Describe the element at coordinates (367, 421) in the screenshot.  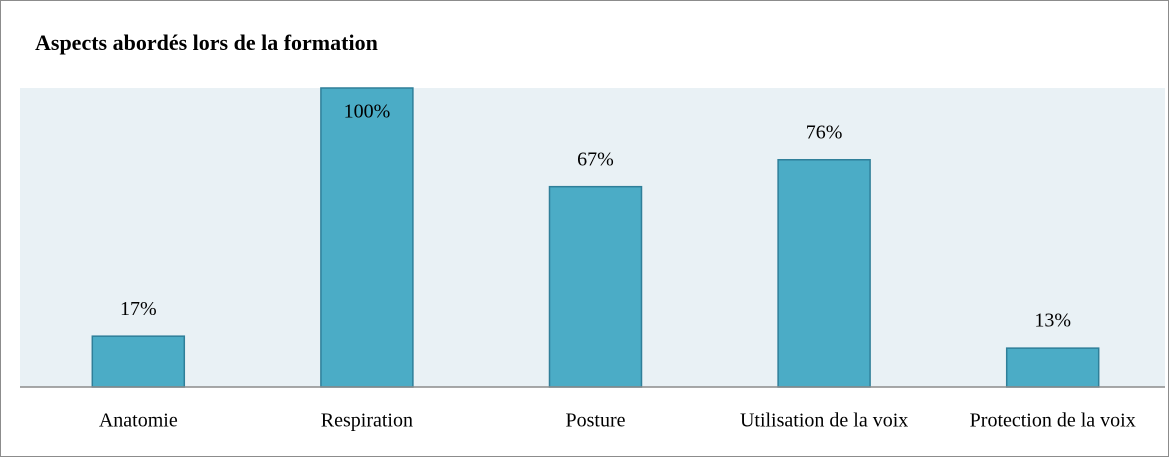
I see `x-tick-label: Respiration` at that location.